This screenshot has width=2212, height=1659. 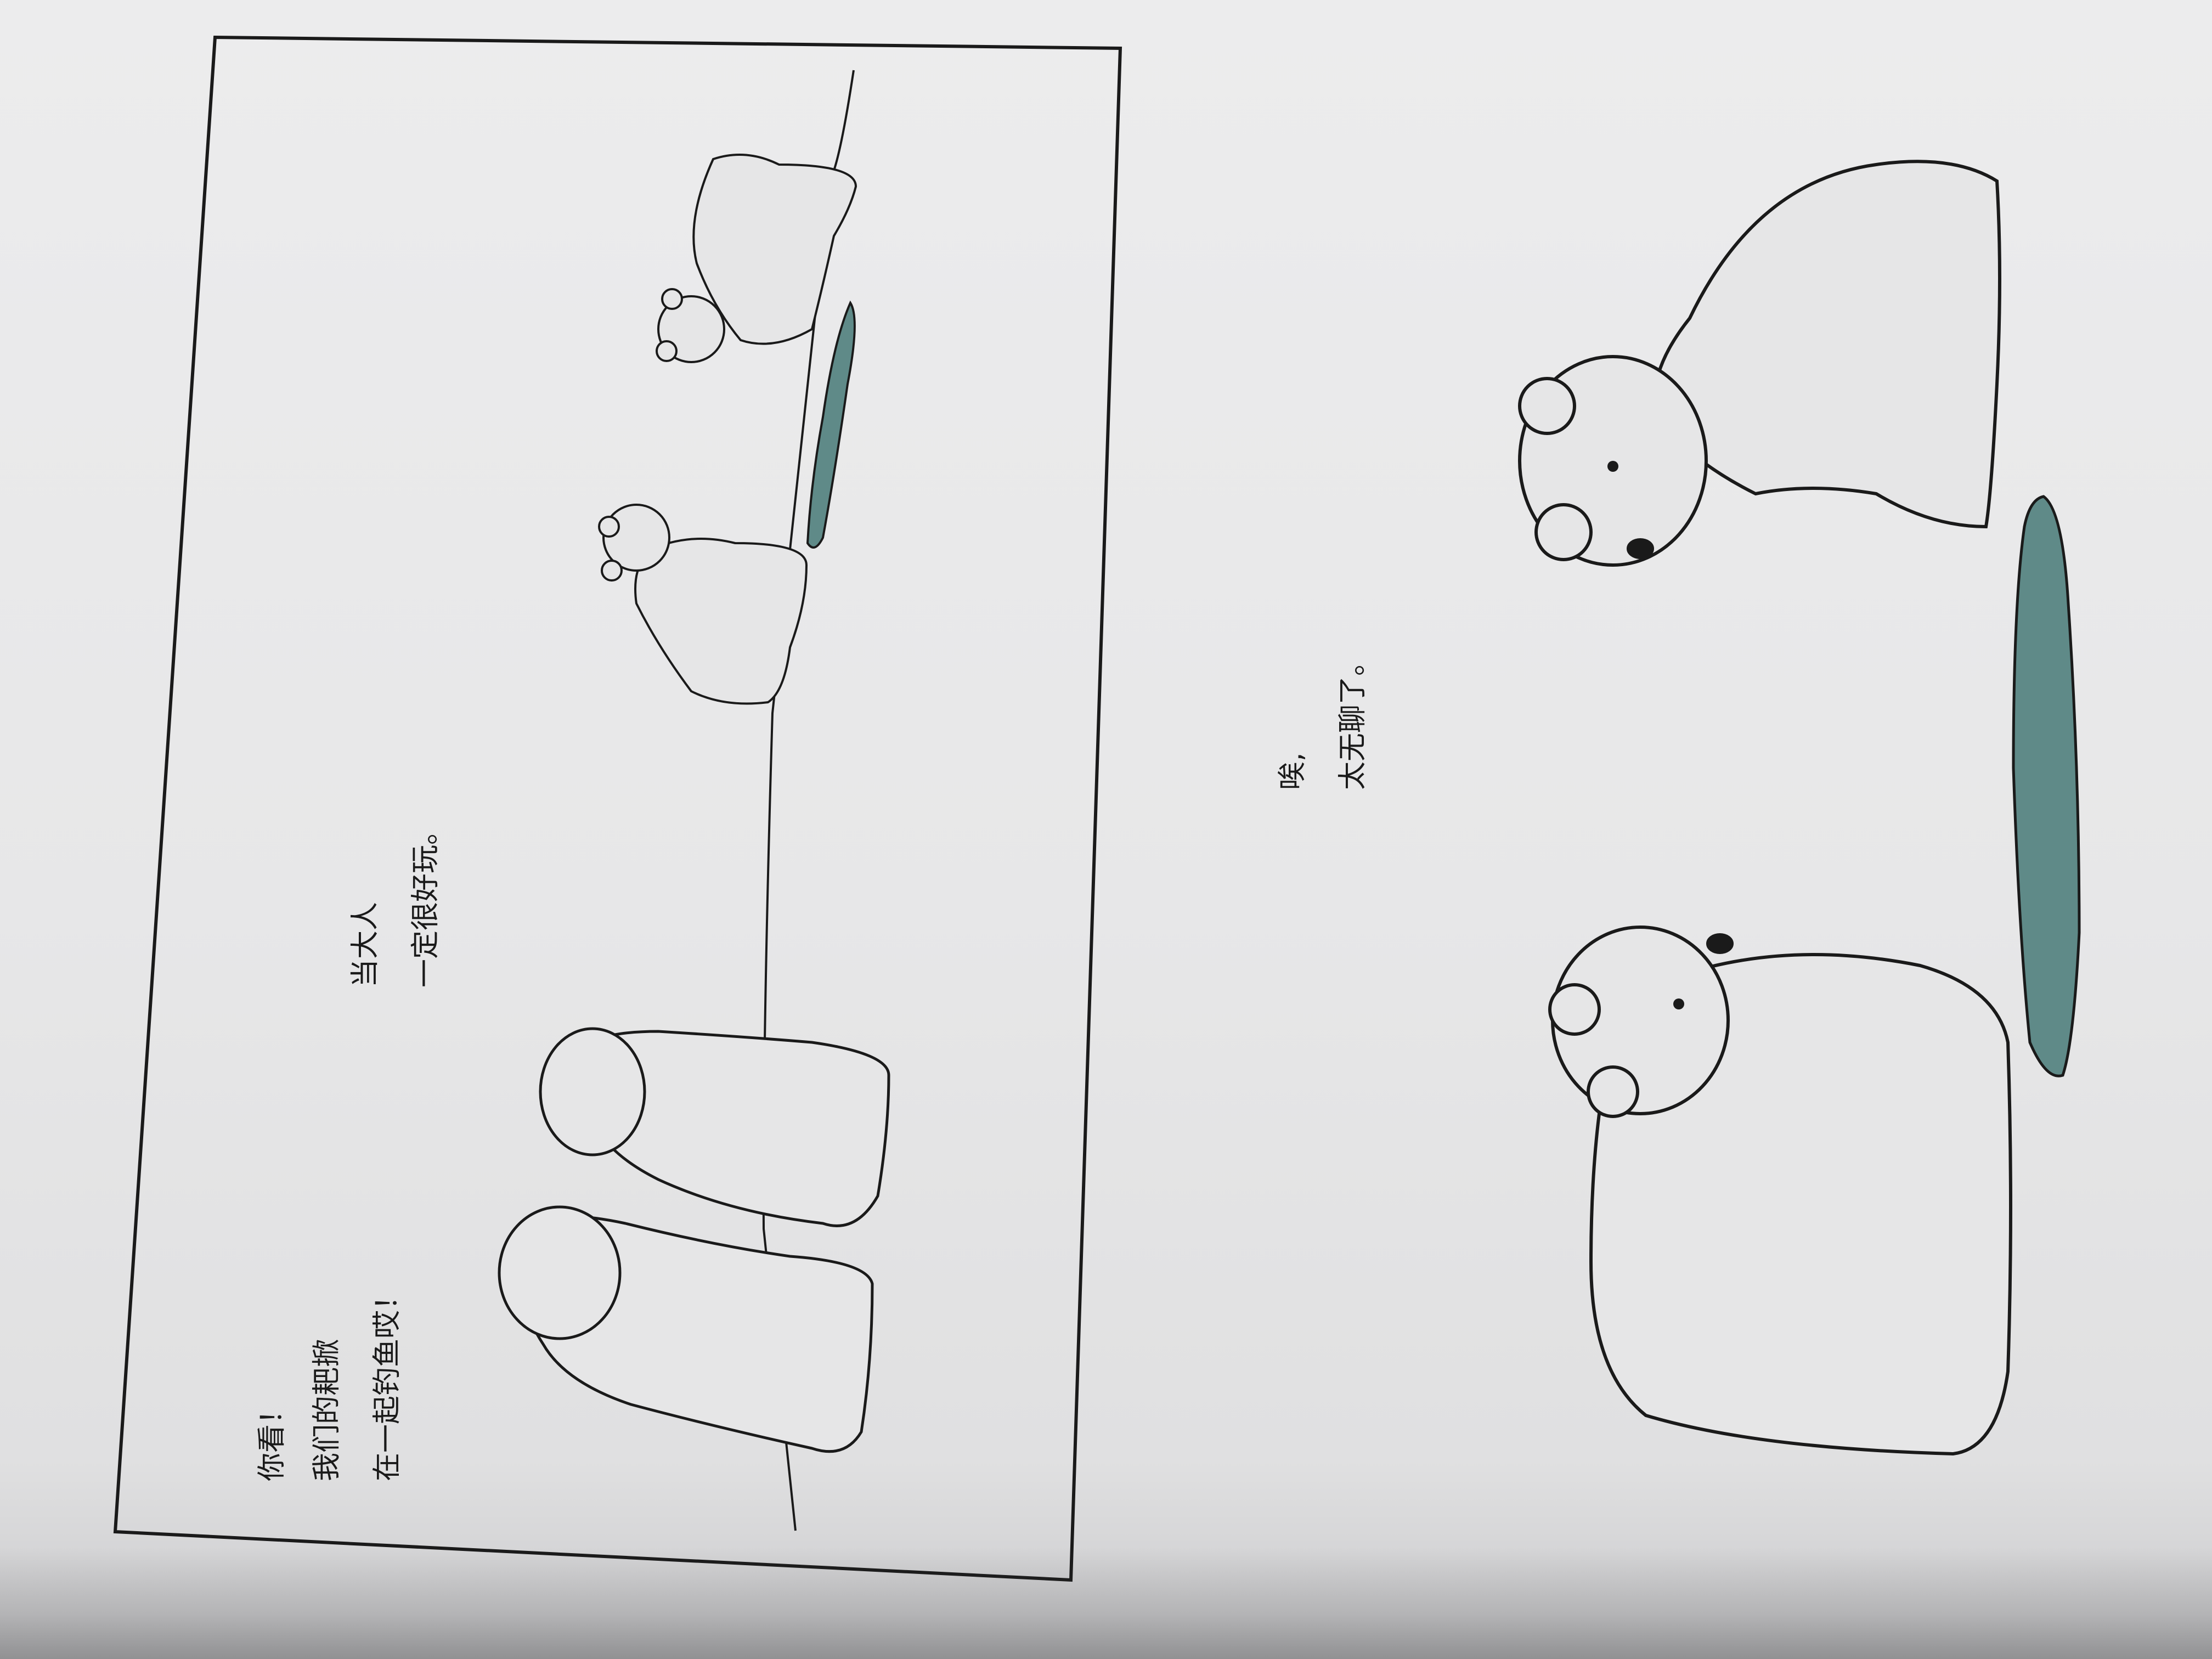 I want to click on caption-line-2: 我们的耙掀, so click(x=327, y=1410).